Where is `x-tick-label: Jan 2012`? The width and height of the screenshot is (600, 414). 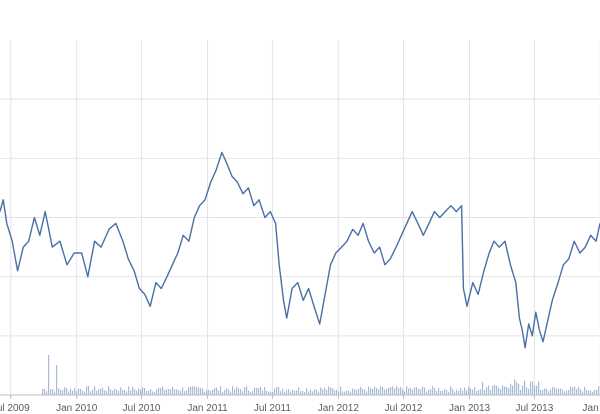 x-tick-label: Jan 2012 is located at coordinates (339, 408).